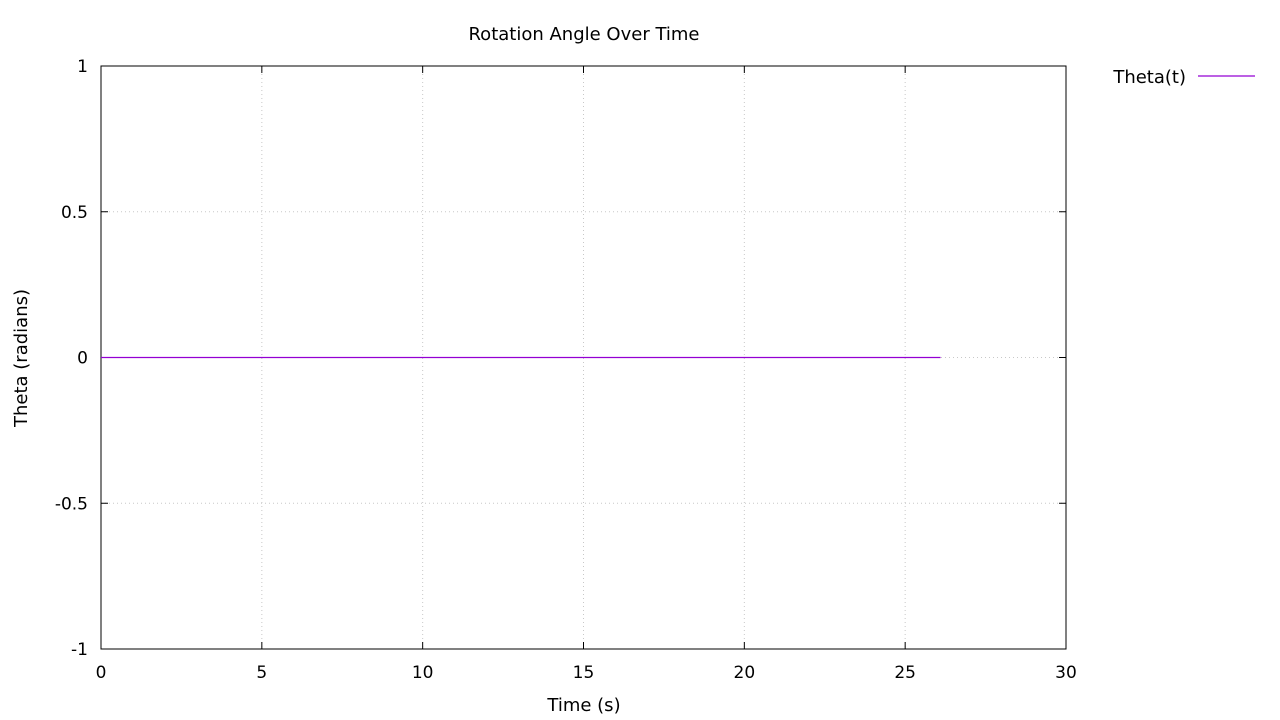 The image size is (1280, 720). Describe the element at coordinates (79, 650) in the screenshot. I see `y-tick-label: -1` at that location.